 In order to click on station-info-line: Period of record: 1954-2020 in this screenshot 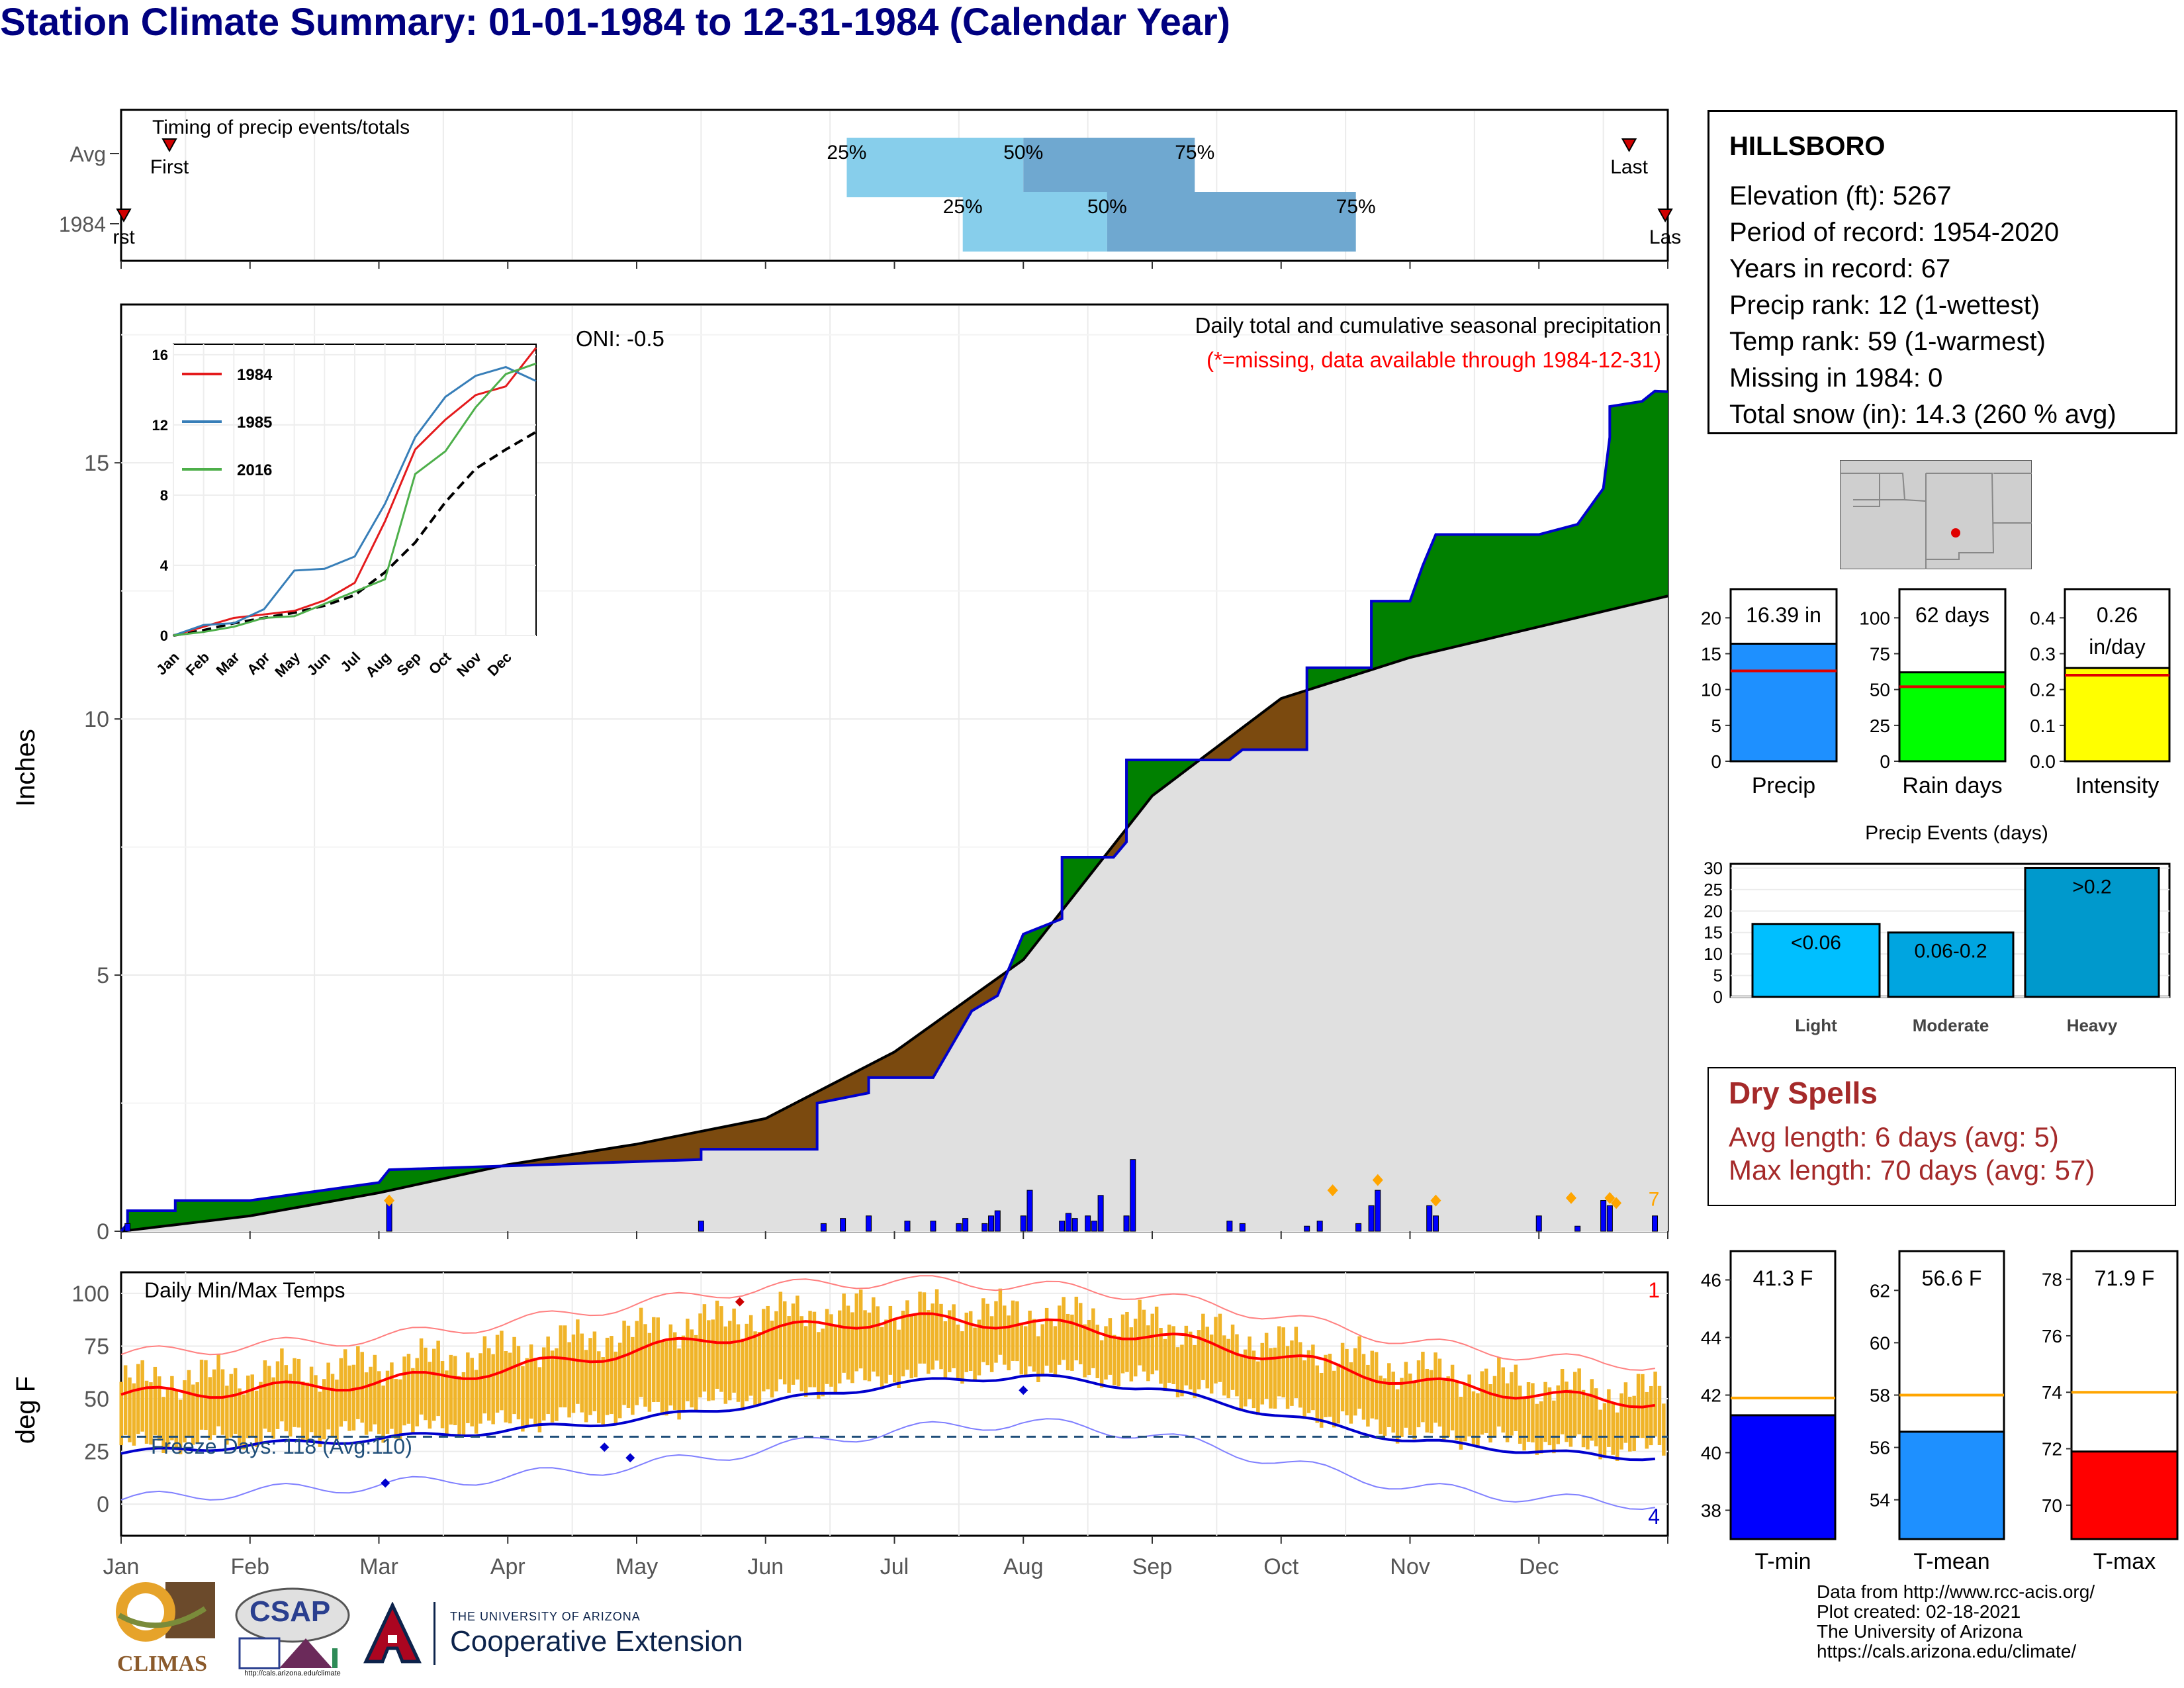, I will do `click(1894, 232)`.